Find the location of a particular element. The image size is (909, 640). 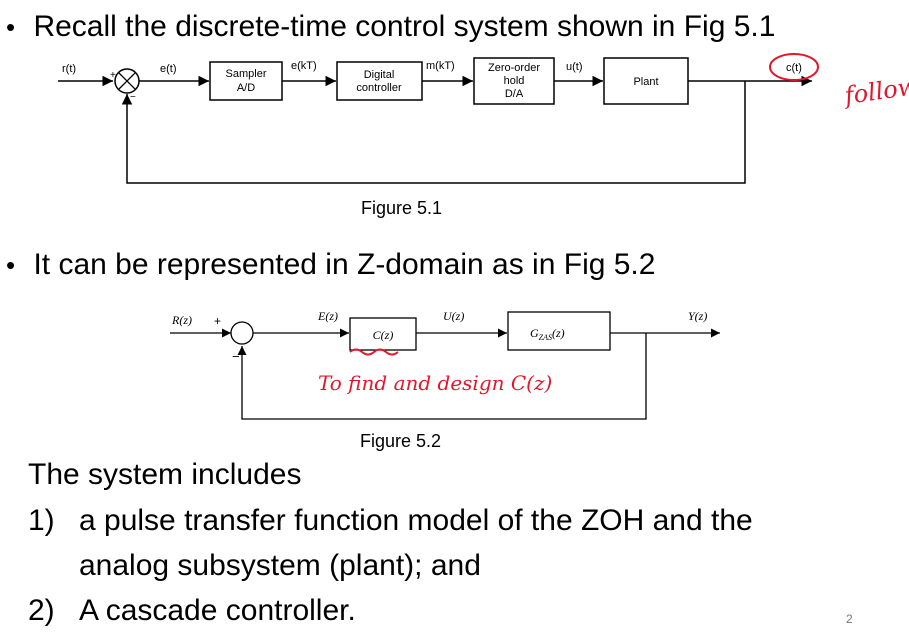

fig2-error-label: E(z) is located at coordinates (327, 316).